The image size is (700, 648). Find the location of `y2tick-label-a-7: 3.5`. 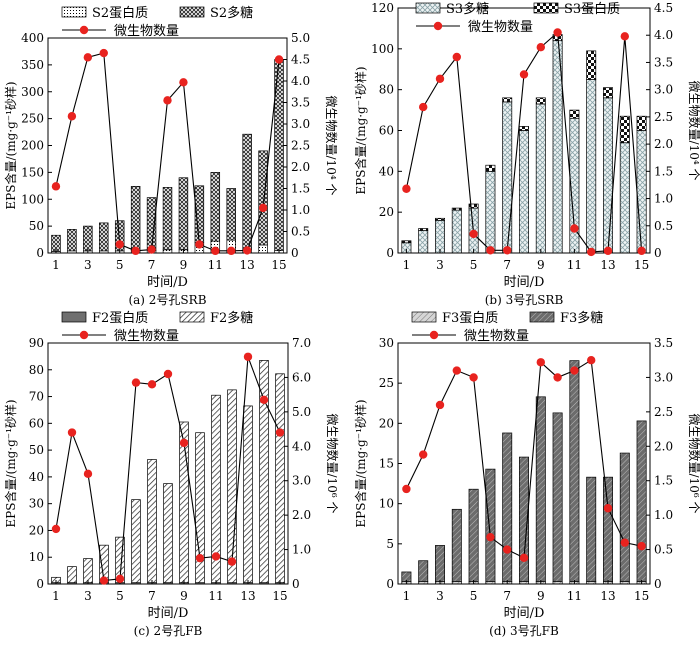

y2tick-label-a-7: 3.5 is located at coordinates (300, 103).